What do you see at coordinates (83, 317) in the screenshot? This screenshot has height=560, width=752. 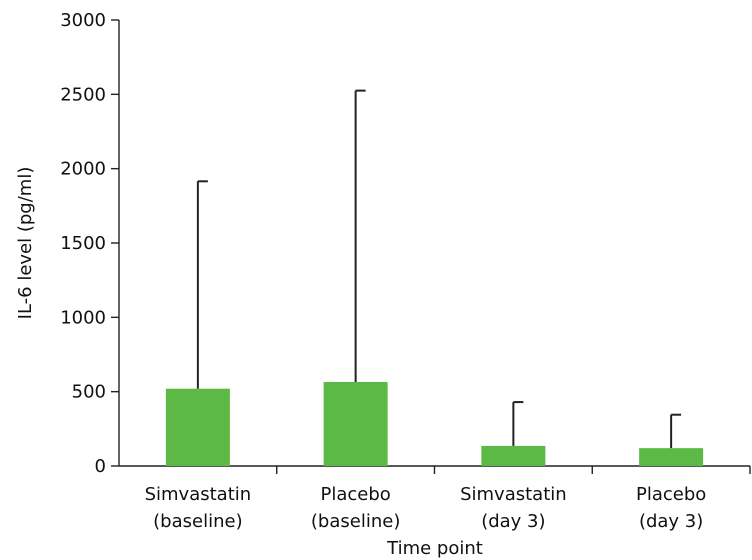 I see `y-tick-label: 1000` at bounding box center [83, 317].